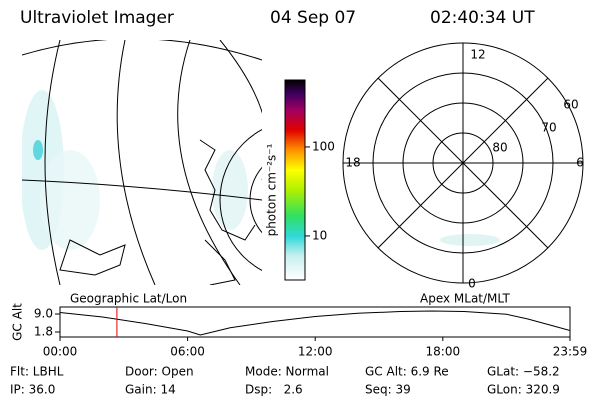 This screenshot has height=400, width=600. I want to click on x-tick-label: 23:59, so click(570, 352).